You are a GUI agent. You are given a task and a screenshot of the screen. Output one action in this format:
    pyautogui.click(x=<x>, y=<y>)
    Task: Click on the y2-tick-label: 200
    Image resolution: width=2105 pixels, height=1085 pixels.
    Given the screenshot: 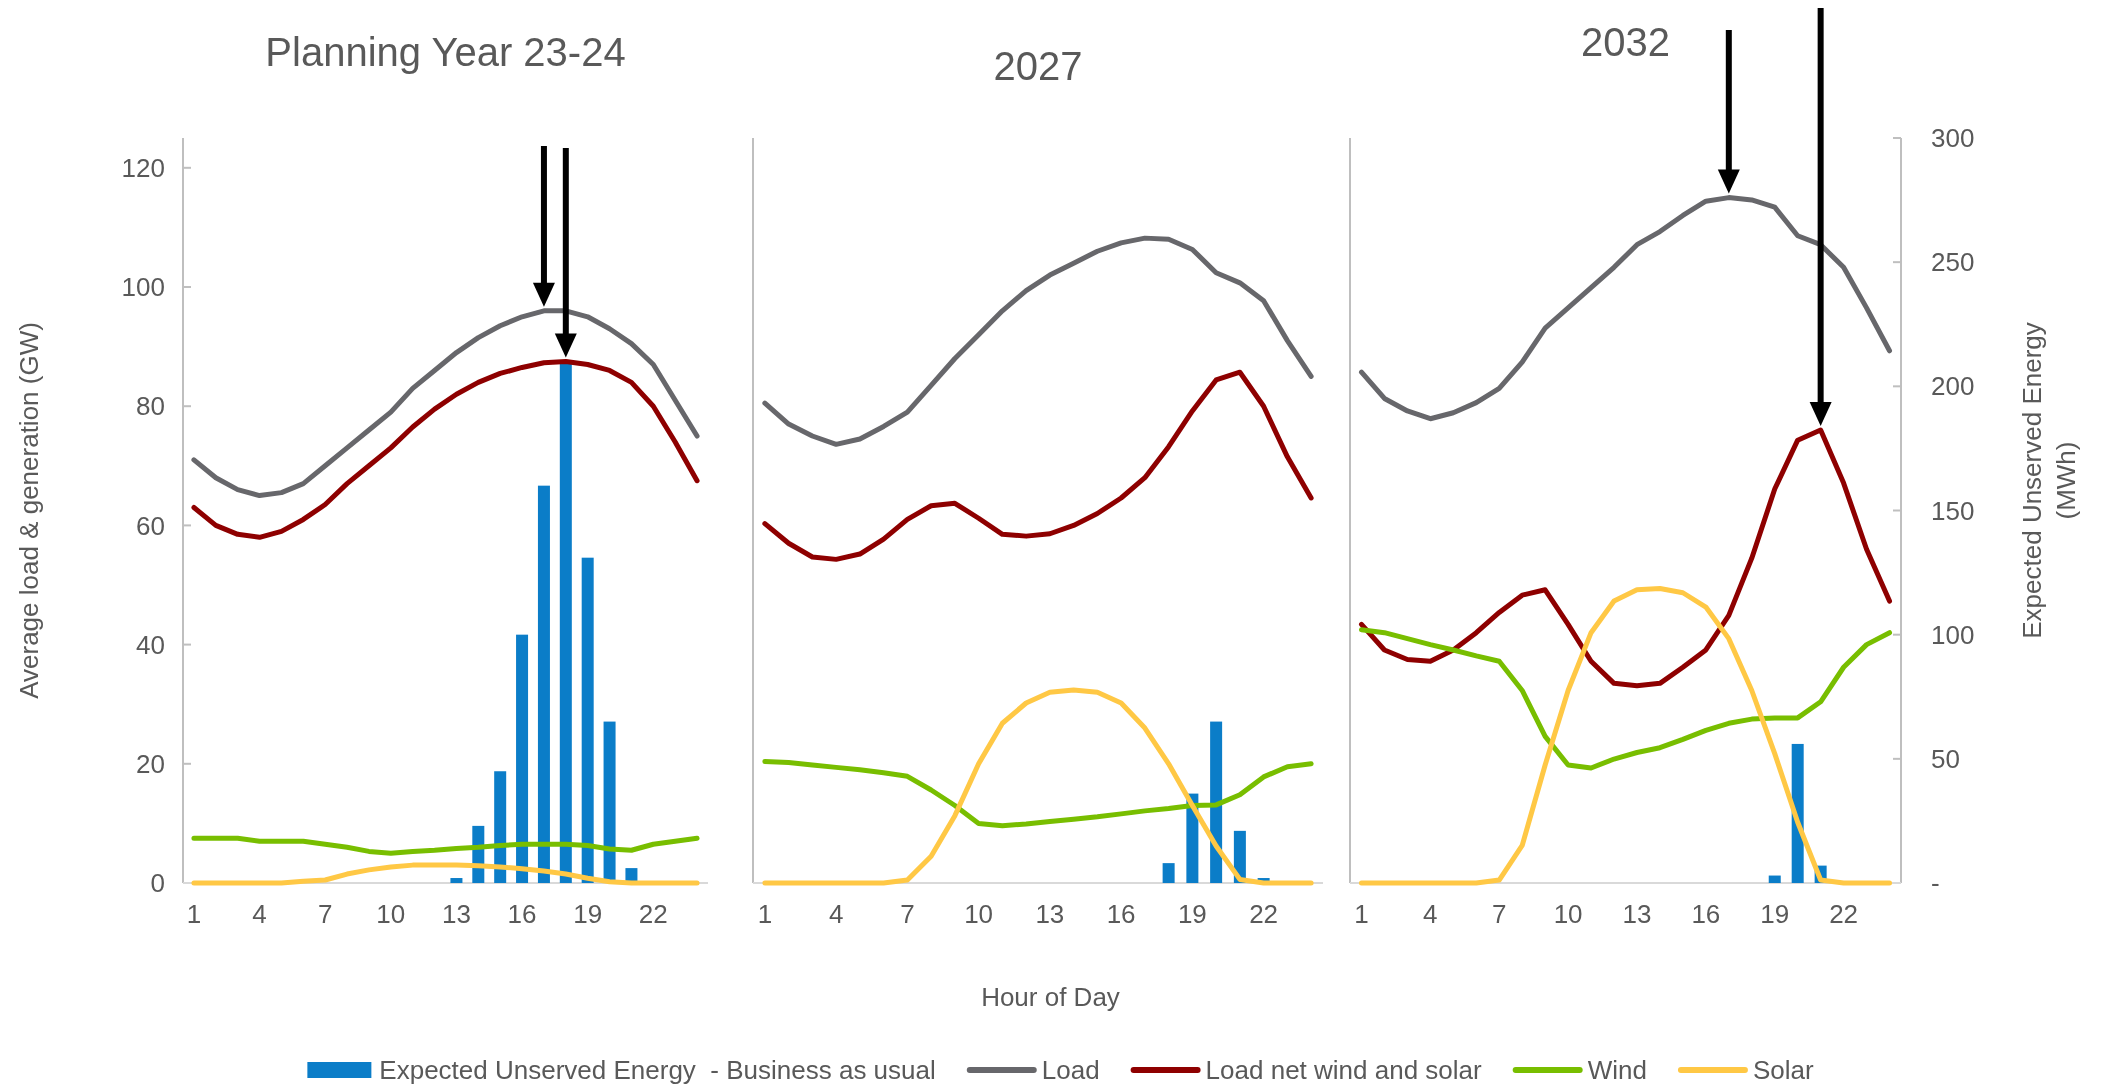 What is the action you would take?
    pyautogui.click(x=1953, y=386)
    